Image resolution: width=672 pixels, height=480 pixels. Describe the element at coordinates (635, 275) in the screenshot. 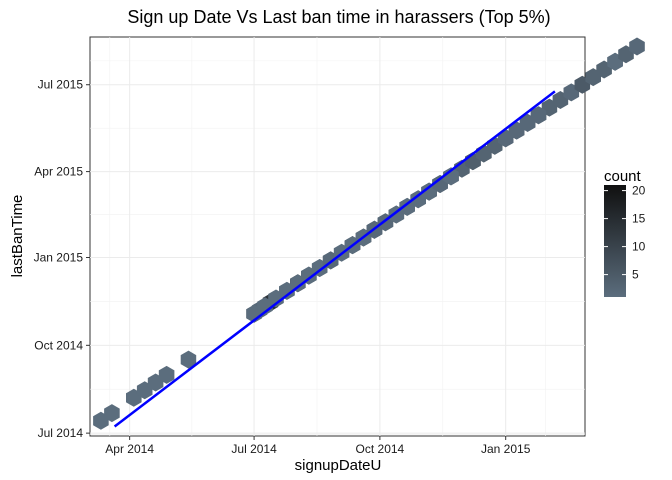

I see `legend-tick-label: 5` at that location.